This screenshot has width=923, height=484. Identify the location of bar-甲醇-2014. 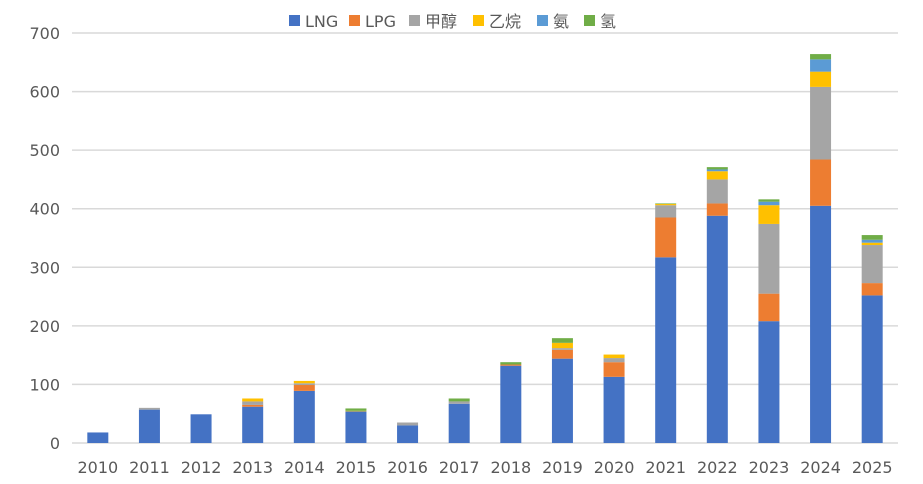
(304, 384).